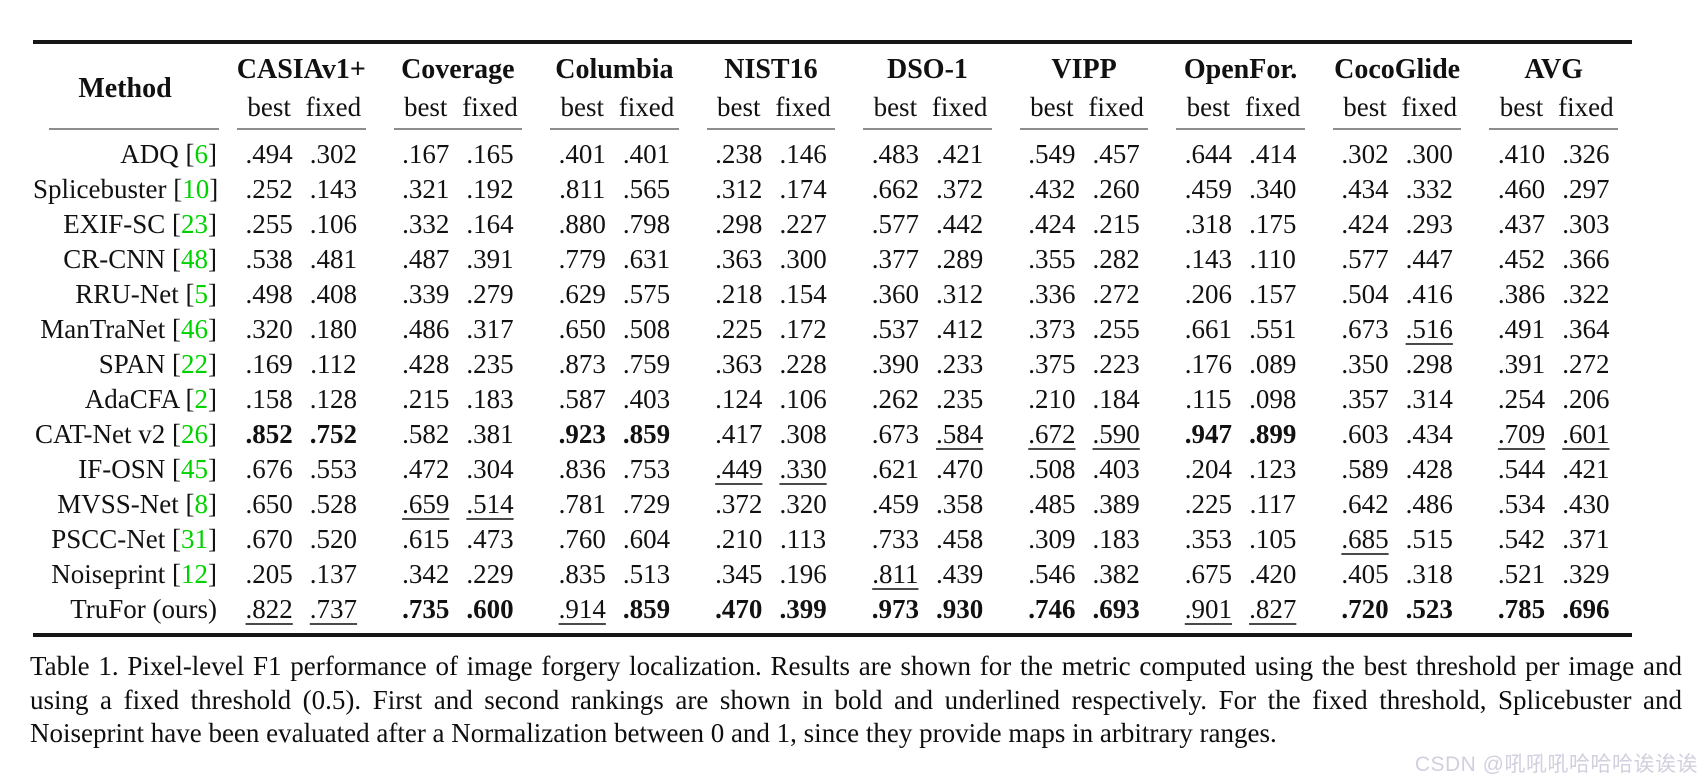 This screenshot has width=1708, height=783. I want to click on best-fixed-values: .538 .481, so click(301, 259).